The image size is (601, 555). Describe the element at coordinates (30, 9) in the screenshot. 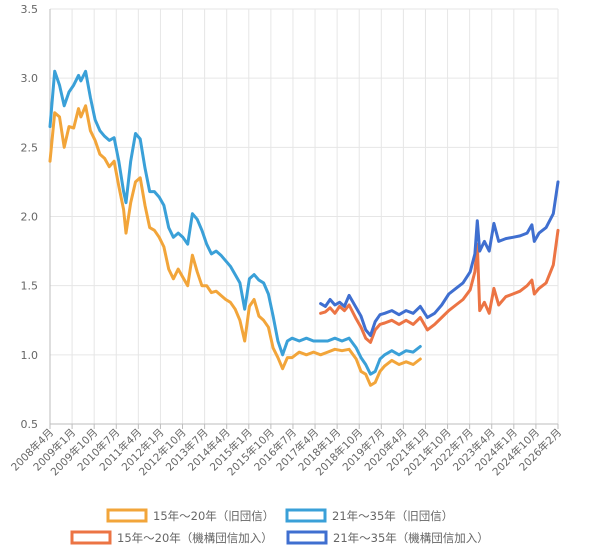

I see `y-tick-label: 3.5` at that location.